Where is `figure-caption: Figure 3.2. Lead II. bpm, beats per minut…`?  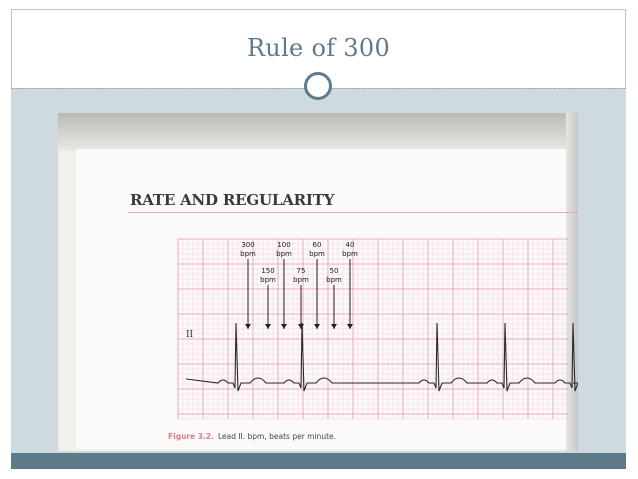 figure-caption: Figure 3.2. Lead II. bpm, beats per minut… is located at coordinates (252, 436).